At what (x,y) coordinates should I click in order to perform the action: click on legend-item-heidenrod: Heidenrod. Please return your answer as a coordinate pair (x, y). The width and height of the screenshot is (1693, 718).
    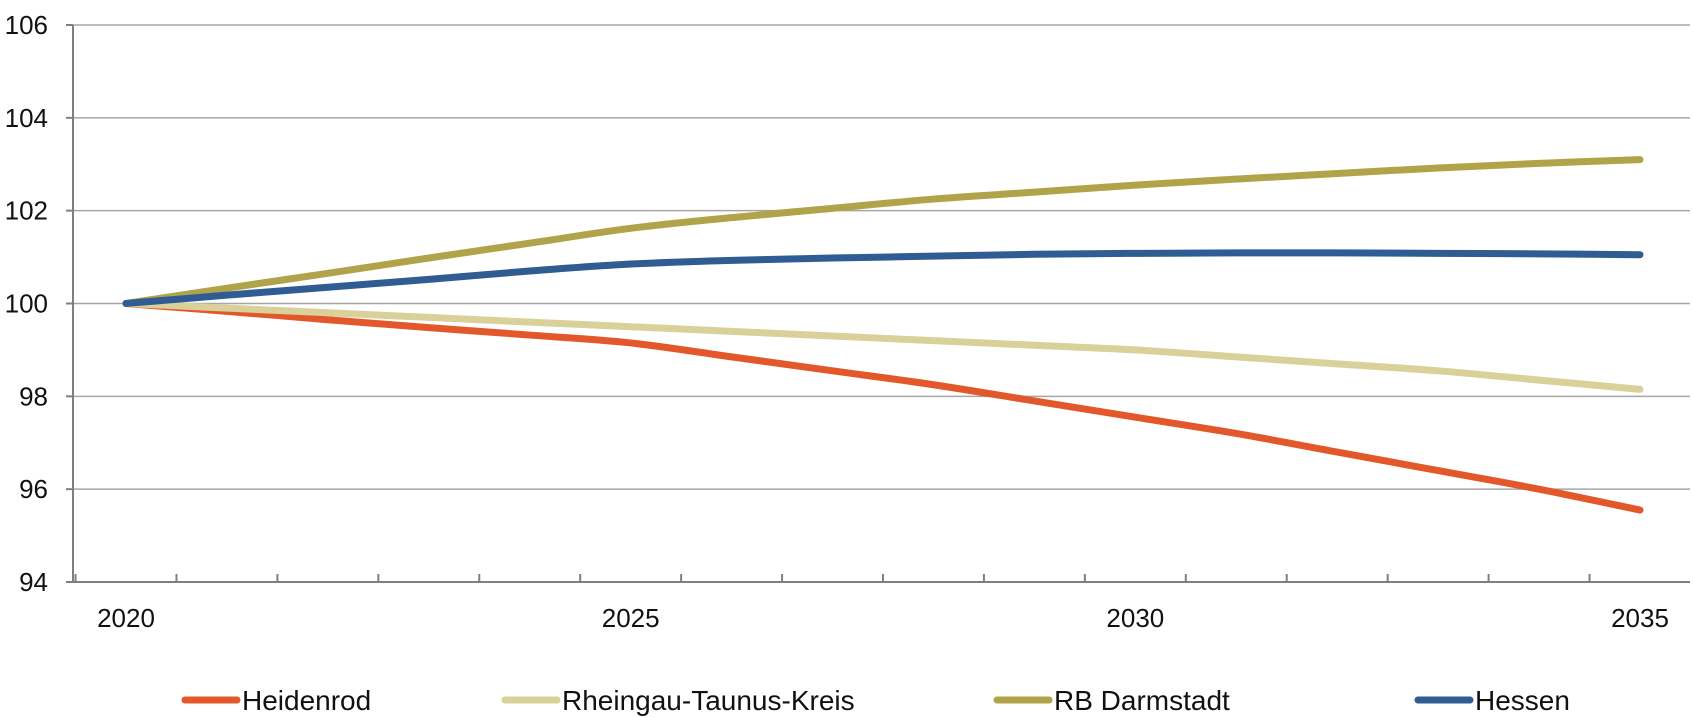
    Looking at the image, I should click on (276, 700).